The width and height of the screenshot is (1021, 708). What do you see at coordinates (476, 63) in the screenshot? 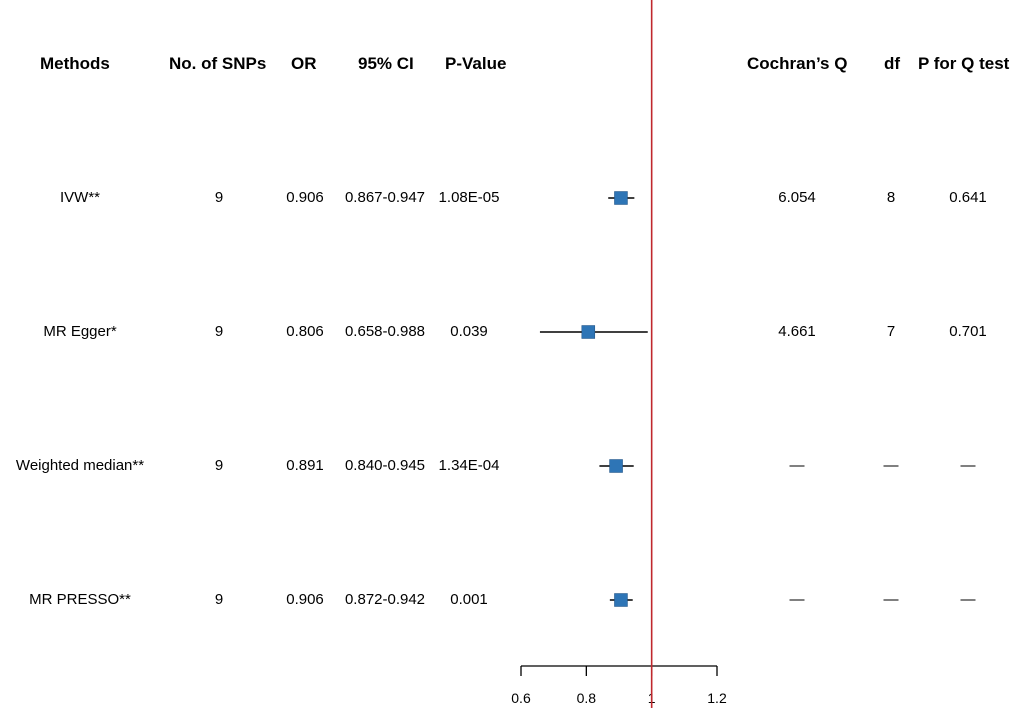
I see `header-pvalue: P-Value` at bounding box center [476, 63].